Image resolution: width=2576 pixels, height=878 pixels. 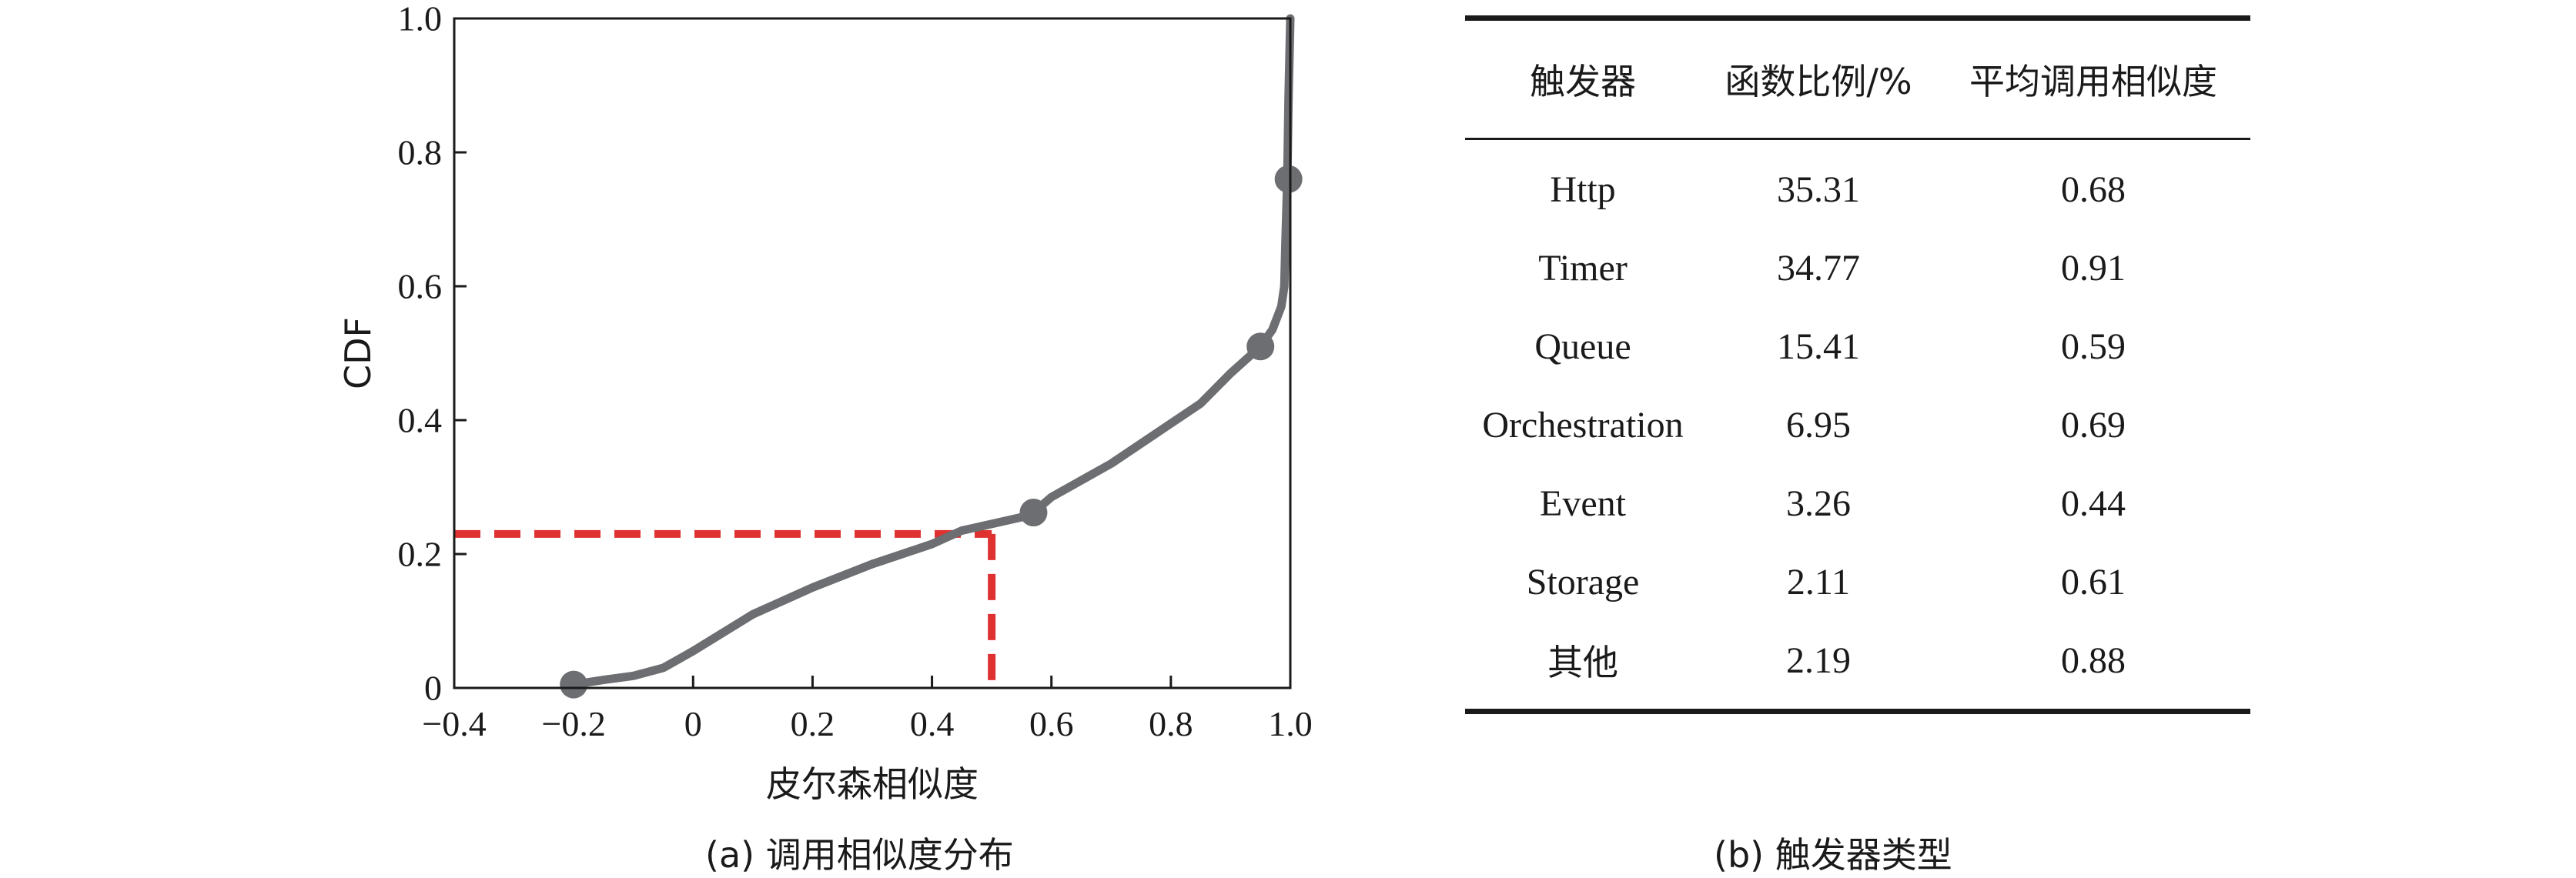 What do you see at coordinates (693, 723) in the screenshot?
I see `x-tick-label: 0` at bounding box center [693, 723].